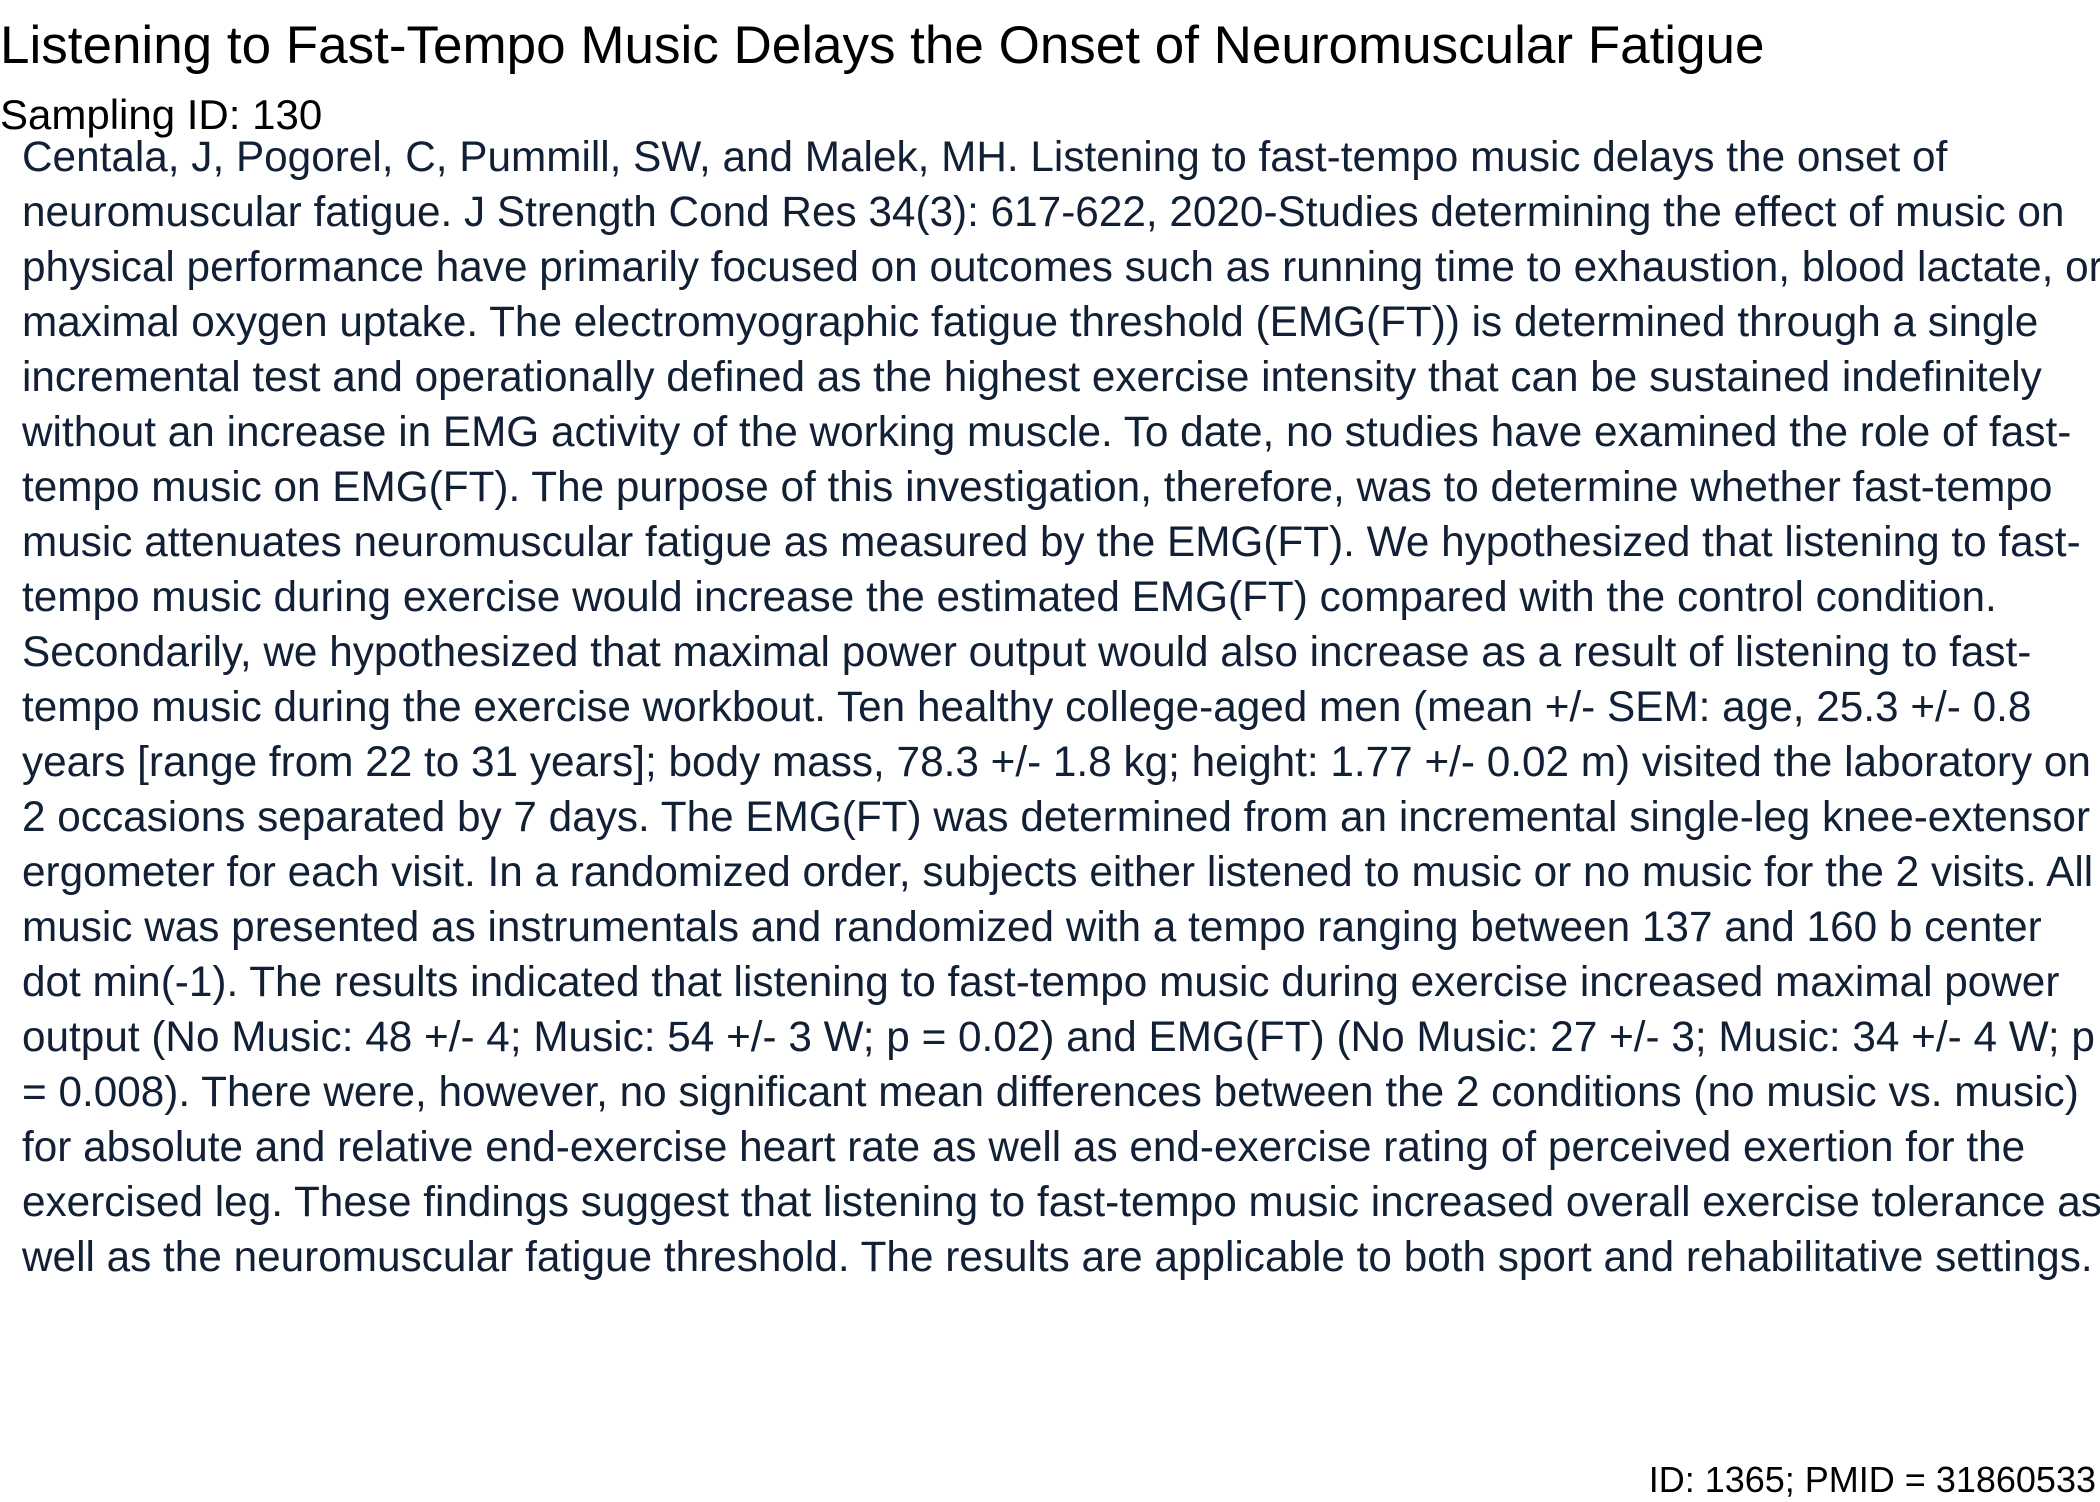  I want to click on sampling-id: Sampling ID: 130, so click(161, 114).